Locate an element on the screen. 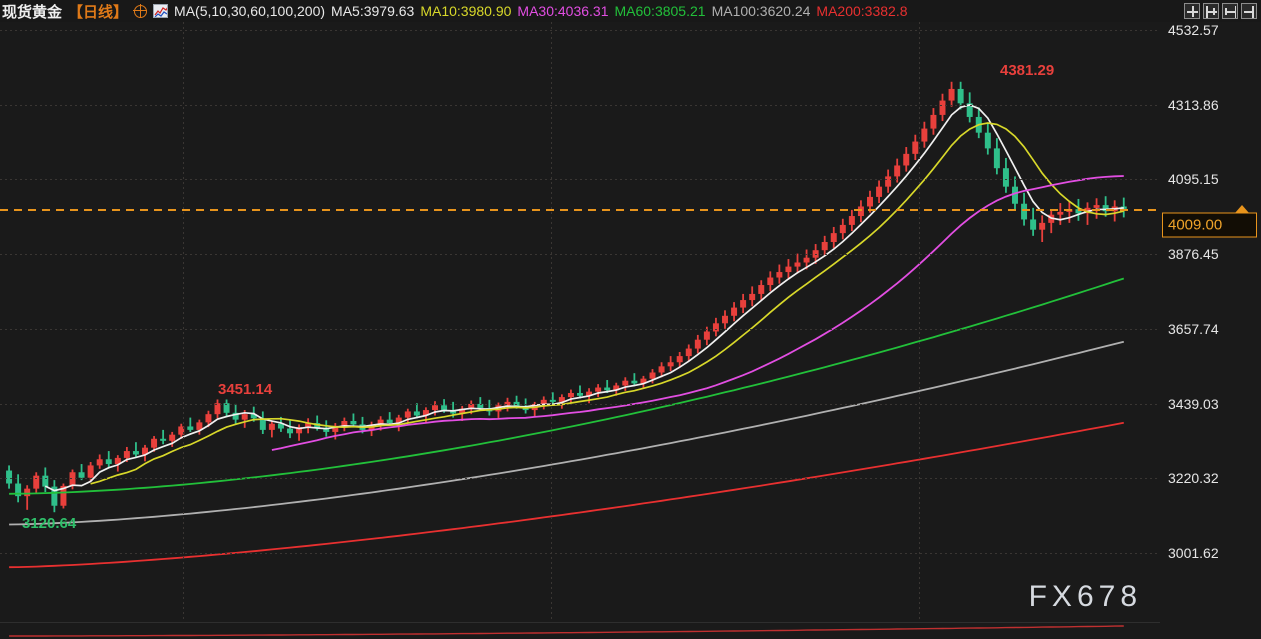 Image resolution: width=1261 pixels, height=639 pixels. ma30-value: MA30:4036.31 is located at coordinates (563, 11).